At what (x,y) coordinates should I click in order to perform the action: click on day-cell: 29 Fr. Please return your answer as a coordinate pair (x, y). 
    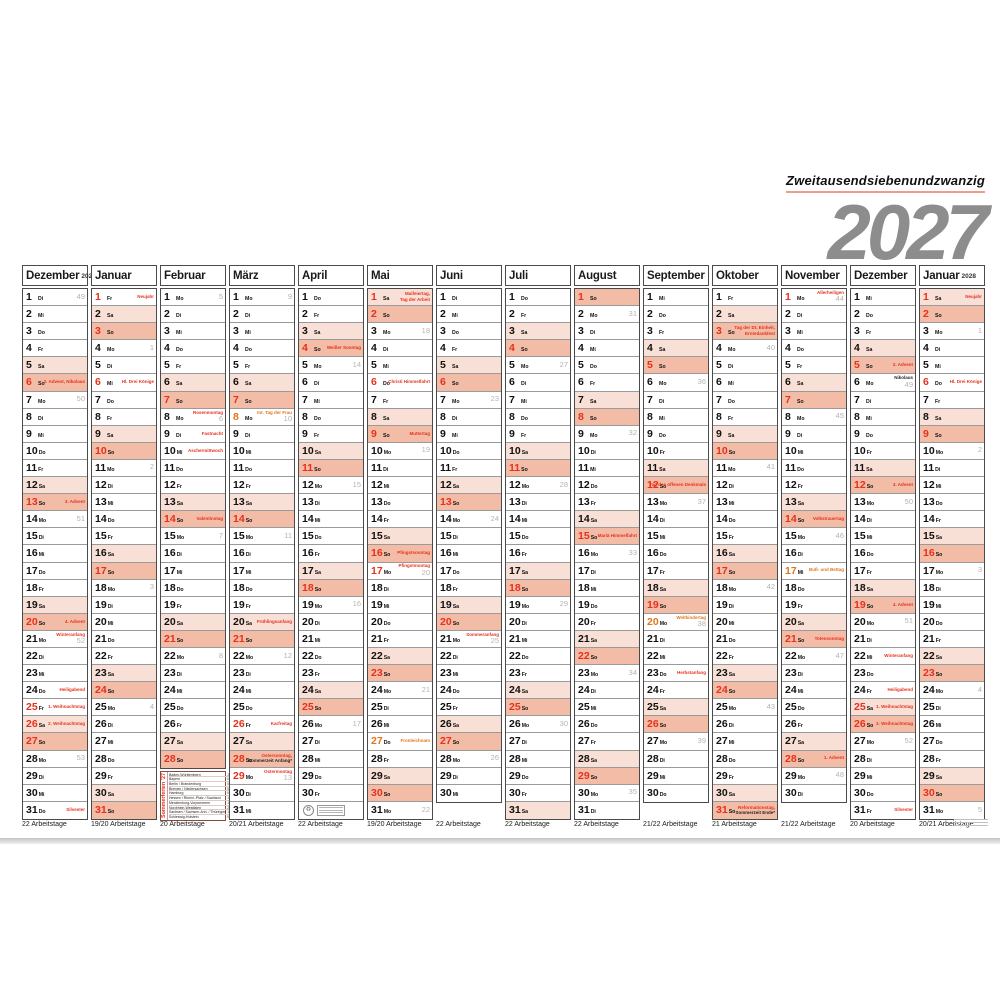
    Looking at the image, I should click on (745, 776).